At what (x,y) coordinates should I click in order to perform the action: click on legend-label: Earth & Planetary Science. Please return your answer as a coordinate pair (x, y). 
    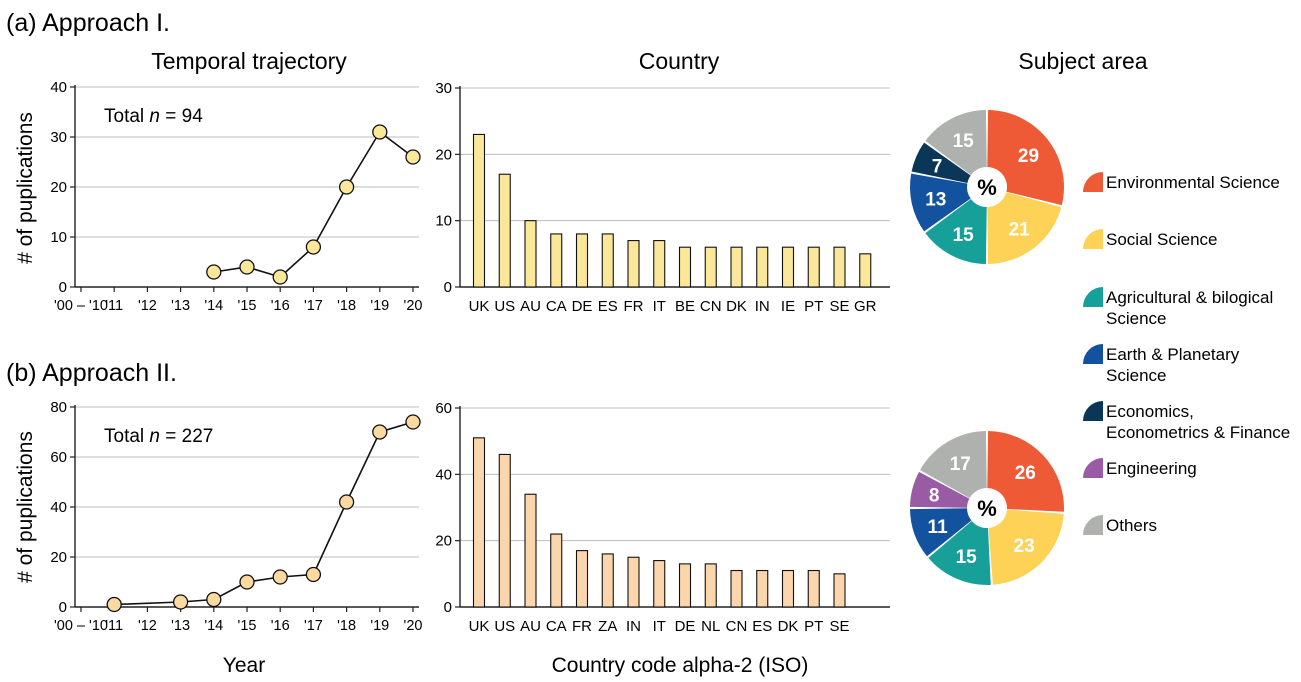
    Looking at the image, I should click on (1173, 365).